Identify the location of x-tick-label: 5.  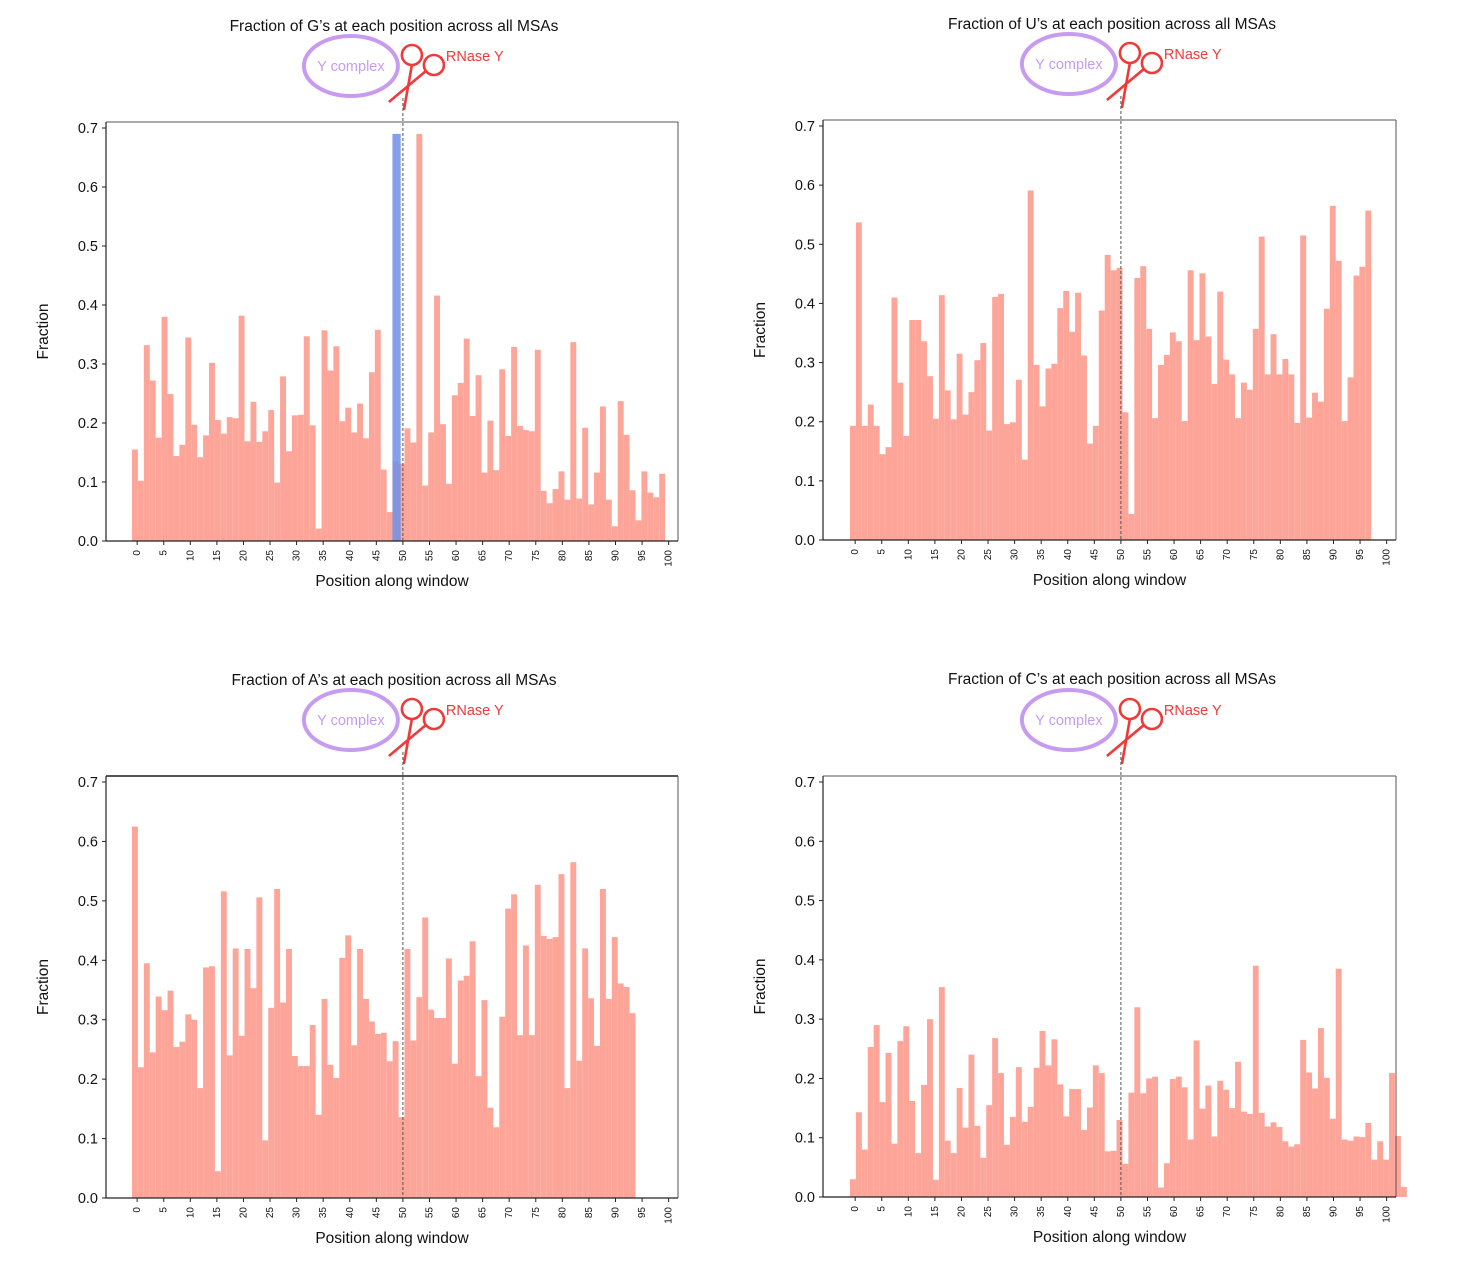
(164, 553).